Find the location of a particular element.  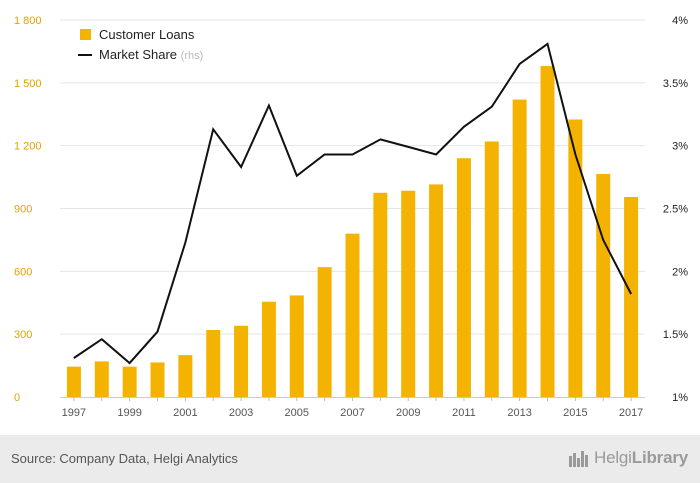

x-tick-label: 2005 is located at coordinates (297, 413).